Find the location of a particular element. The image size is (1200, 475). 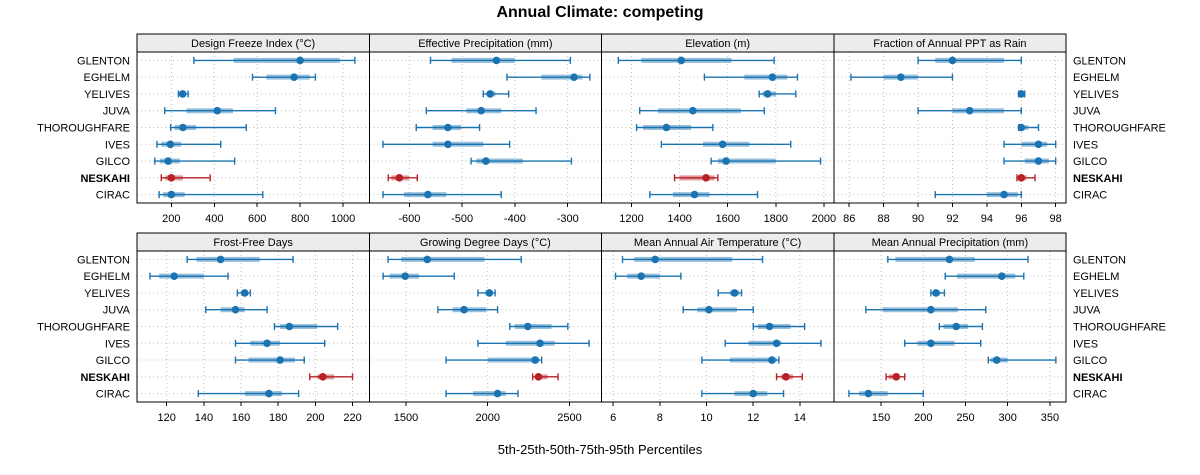

axis-tick-label: 94 is located at coordinates (987, 219).